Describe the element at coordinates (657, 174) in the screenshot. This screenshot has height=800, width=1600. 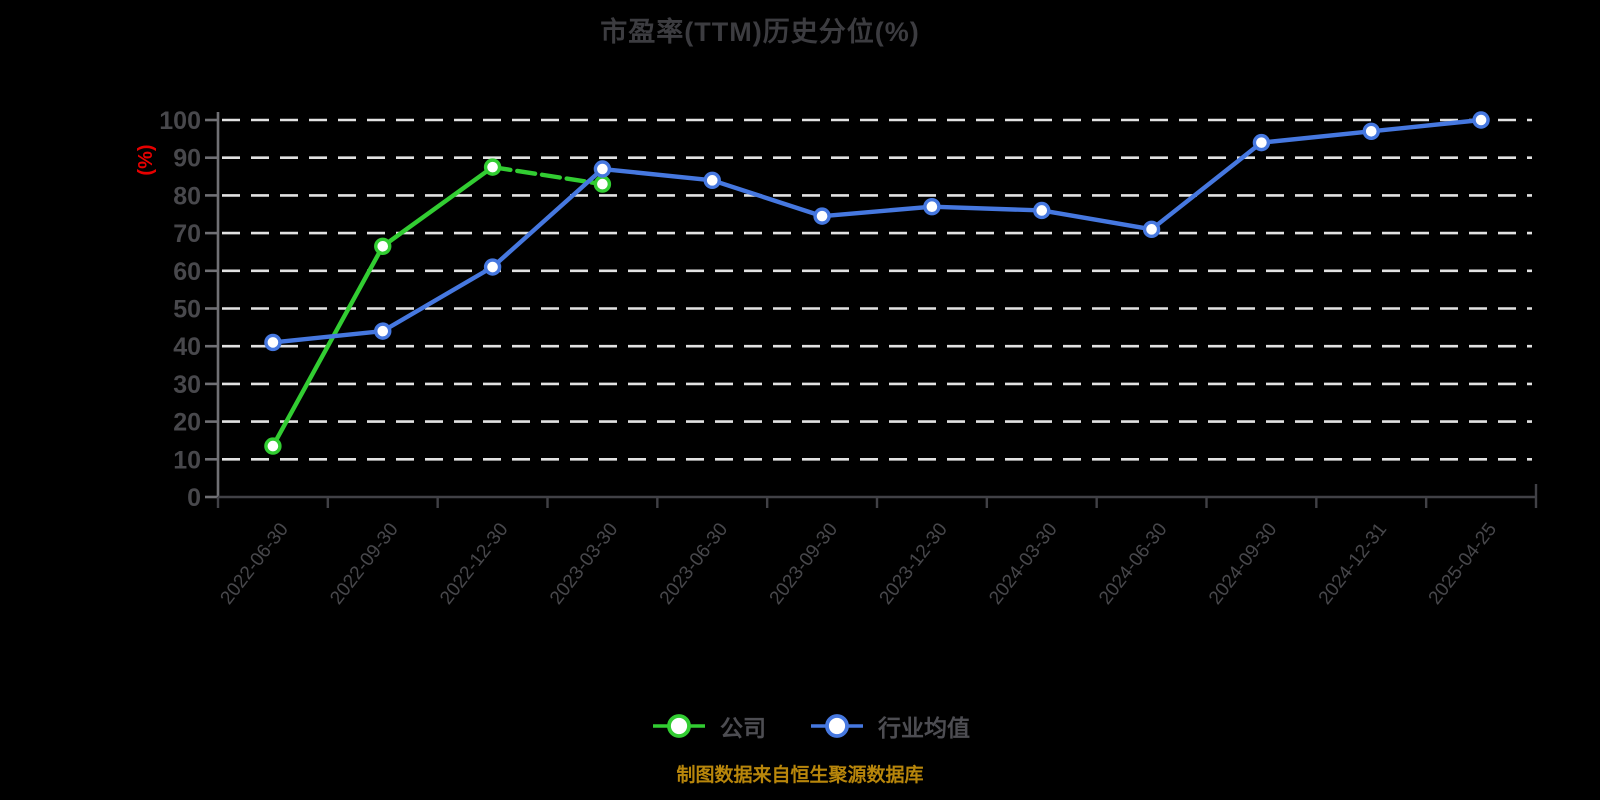
I see `series-line-industry-seg3` at that location.